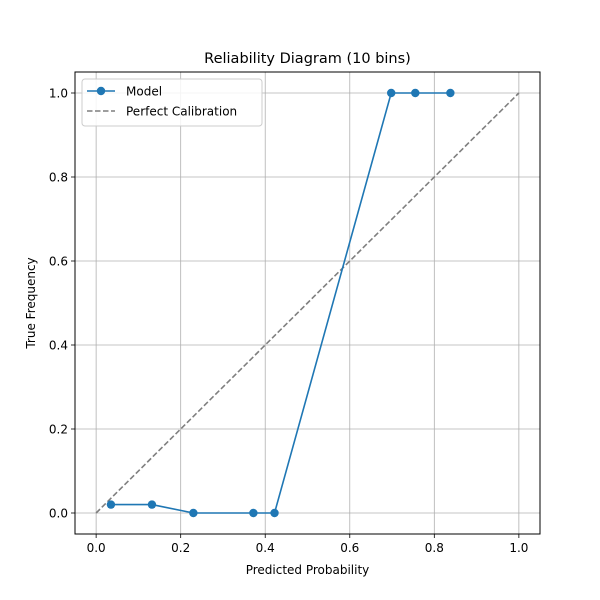 The width and height of the screenshot is (600, 600). What do you see at coordinates (58, 514) in the screenshot?
I see `y-tick-label: 0.0` at bounding box center [58, 514].